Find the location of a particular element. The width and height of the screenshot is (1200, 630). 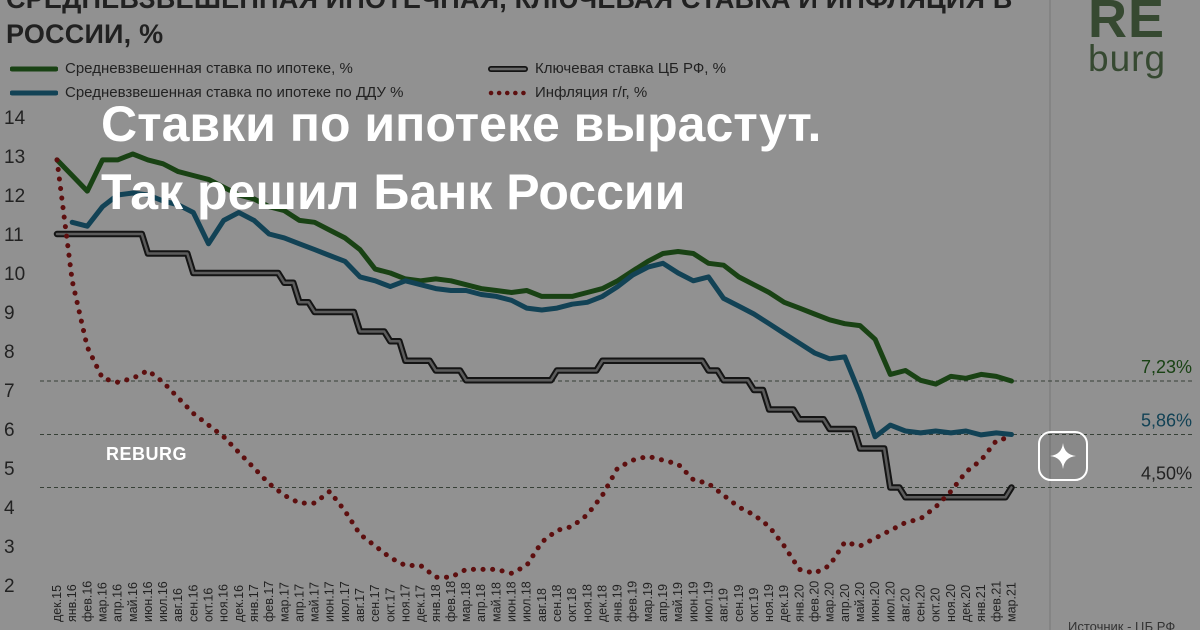

x-tick-label: июл.17 is located at coordinates (345, 601).